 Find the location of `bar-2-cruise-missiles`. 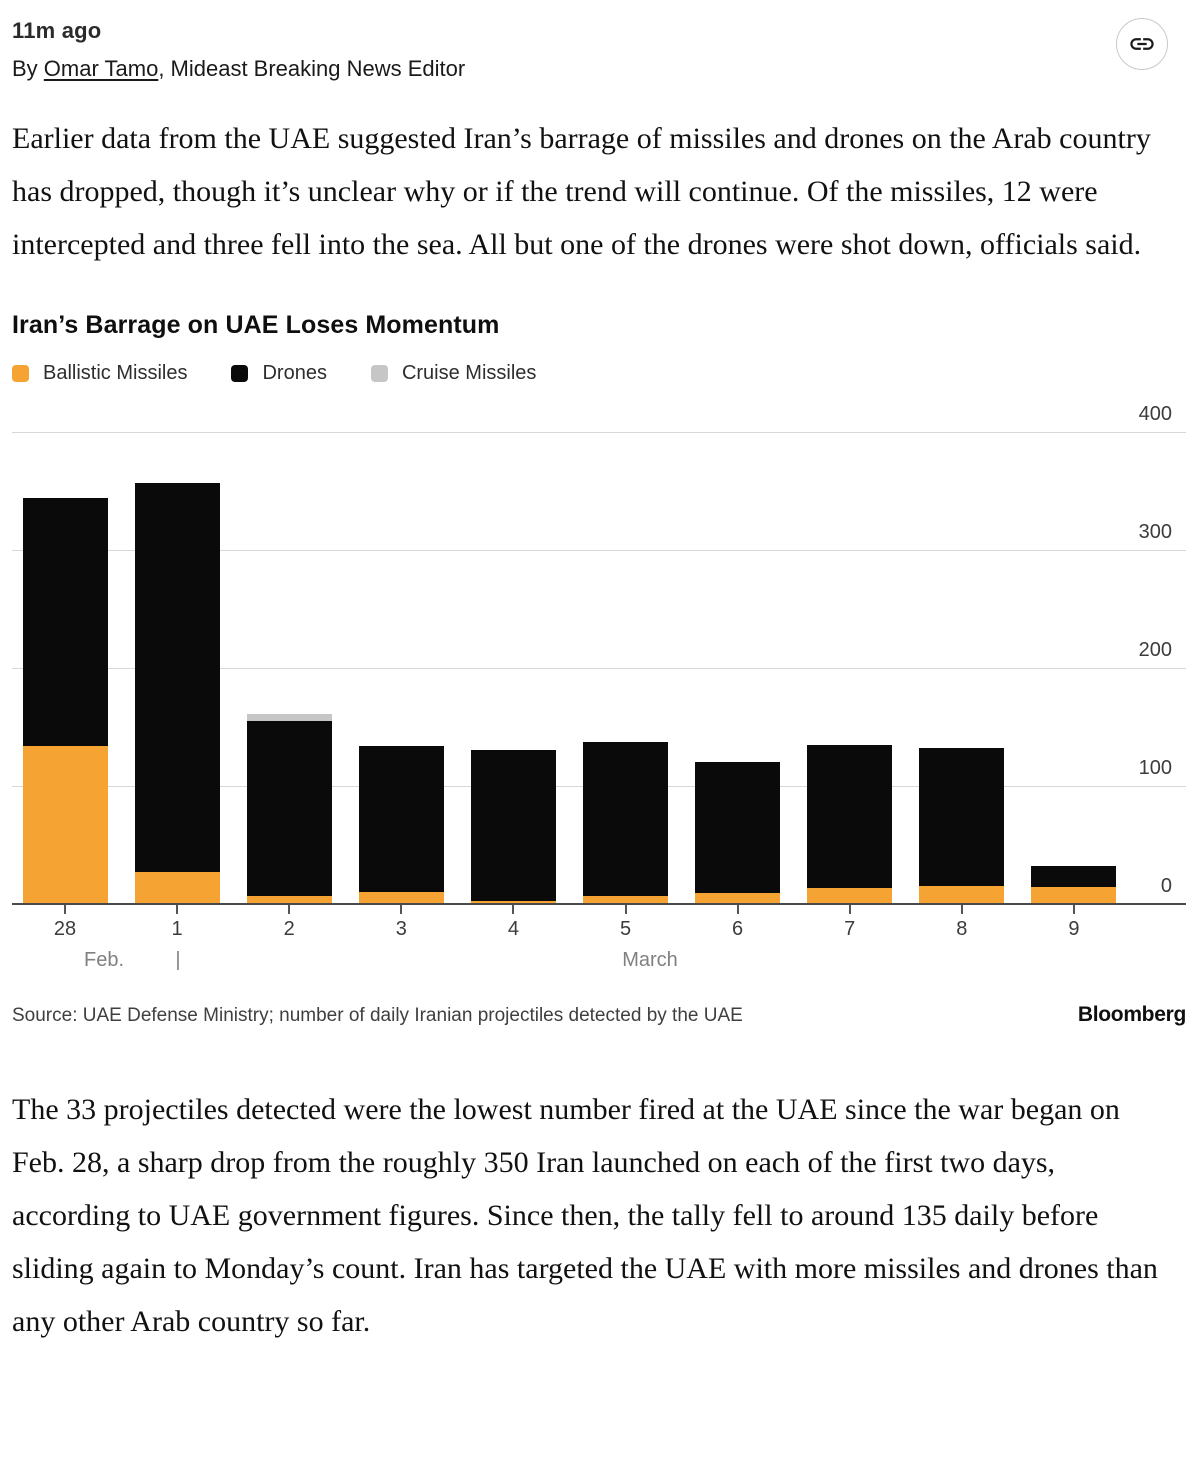

bar-2-cruise-missiles is located at coordinates (289, 717).